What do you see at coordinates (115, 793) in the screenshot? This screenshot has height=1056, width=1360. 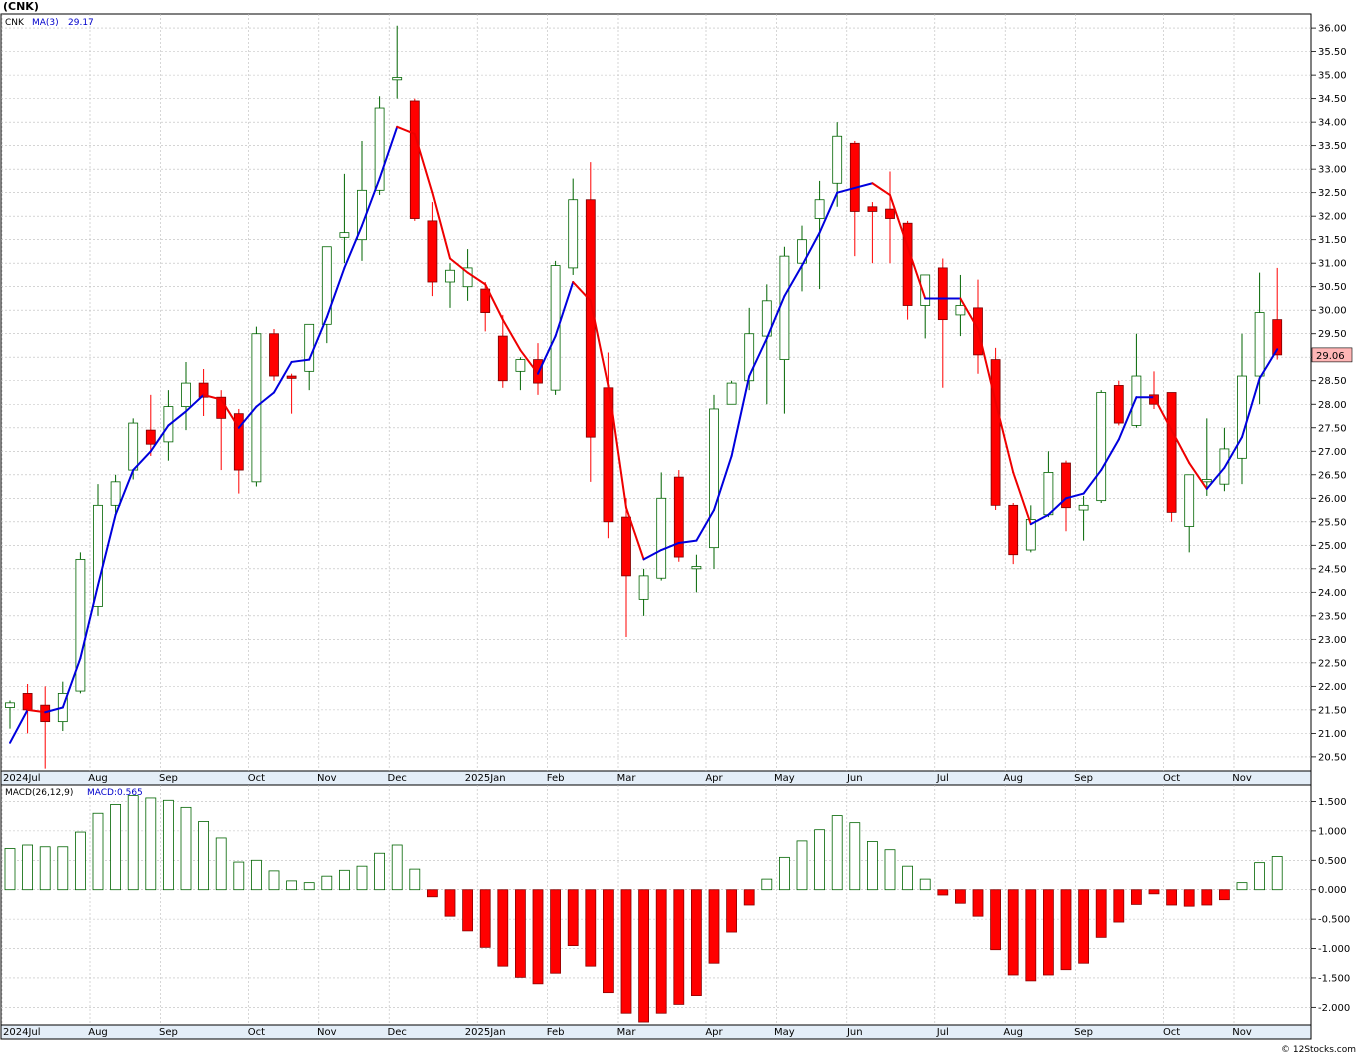 I see `macd-value-label: MACD:0.565` at bounding box center [115, 793].